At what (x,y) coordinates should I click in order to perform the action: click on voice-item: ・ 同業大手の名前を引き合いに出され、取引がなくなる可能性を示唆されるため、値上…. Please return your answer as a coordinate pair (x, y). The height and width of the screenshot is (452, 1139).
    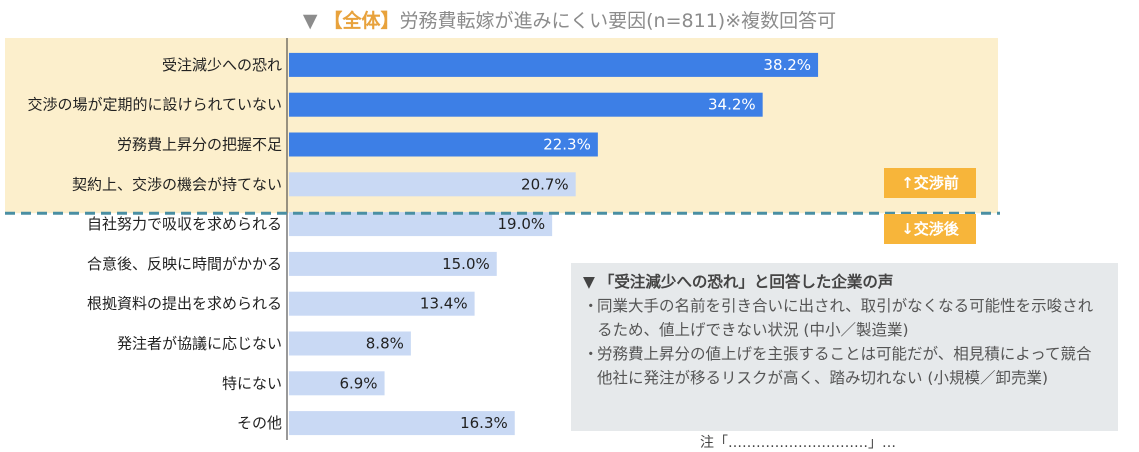
    Looking at the image, I should click on (844, 318).